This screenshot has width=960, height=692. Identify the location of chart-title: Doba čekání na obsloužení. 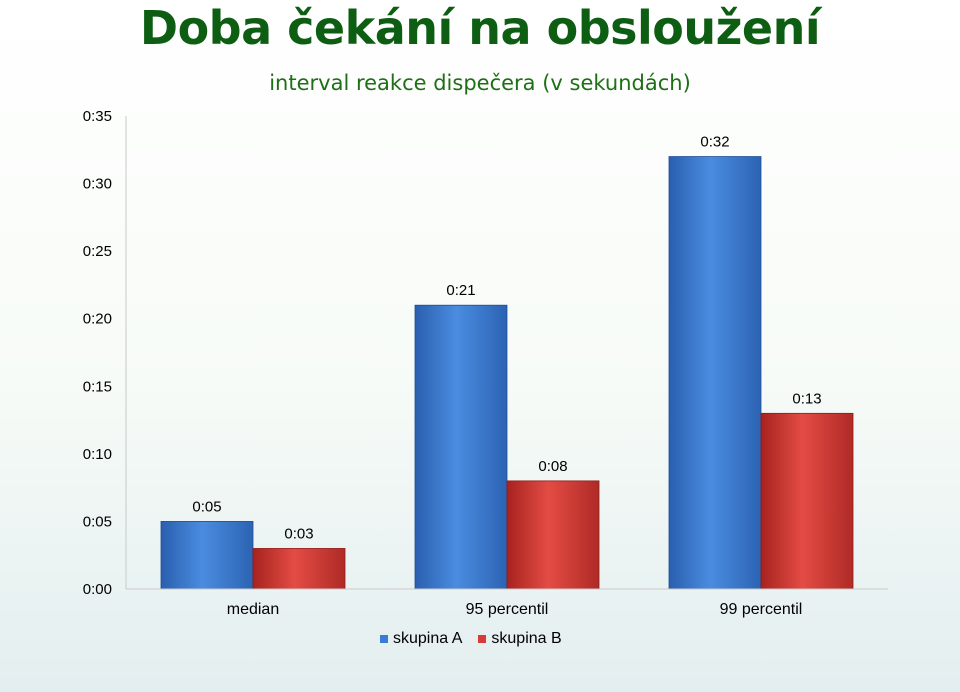
(480, 28).